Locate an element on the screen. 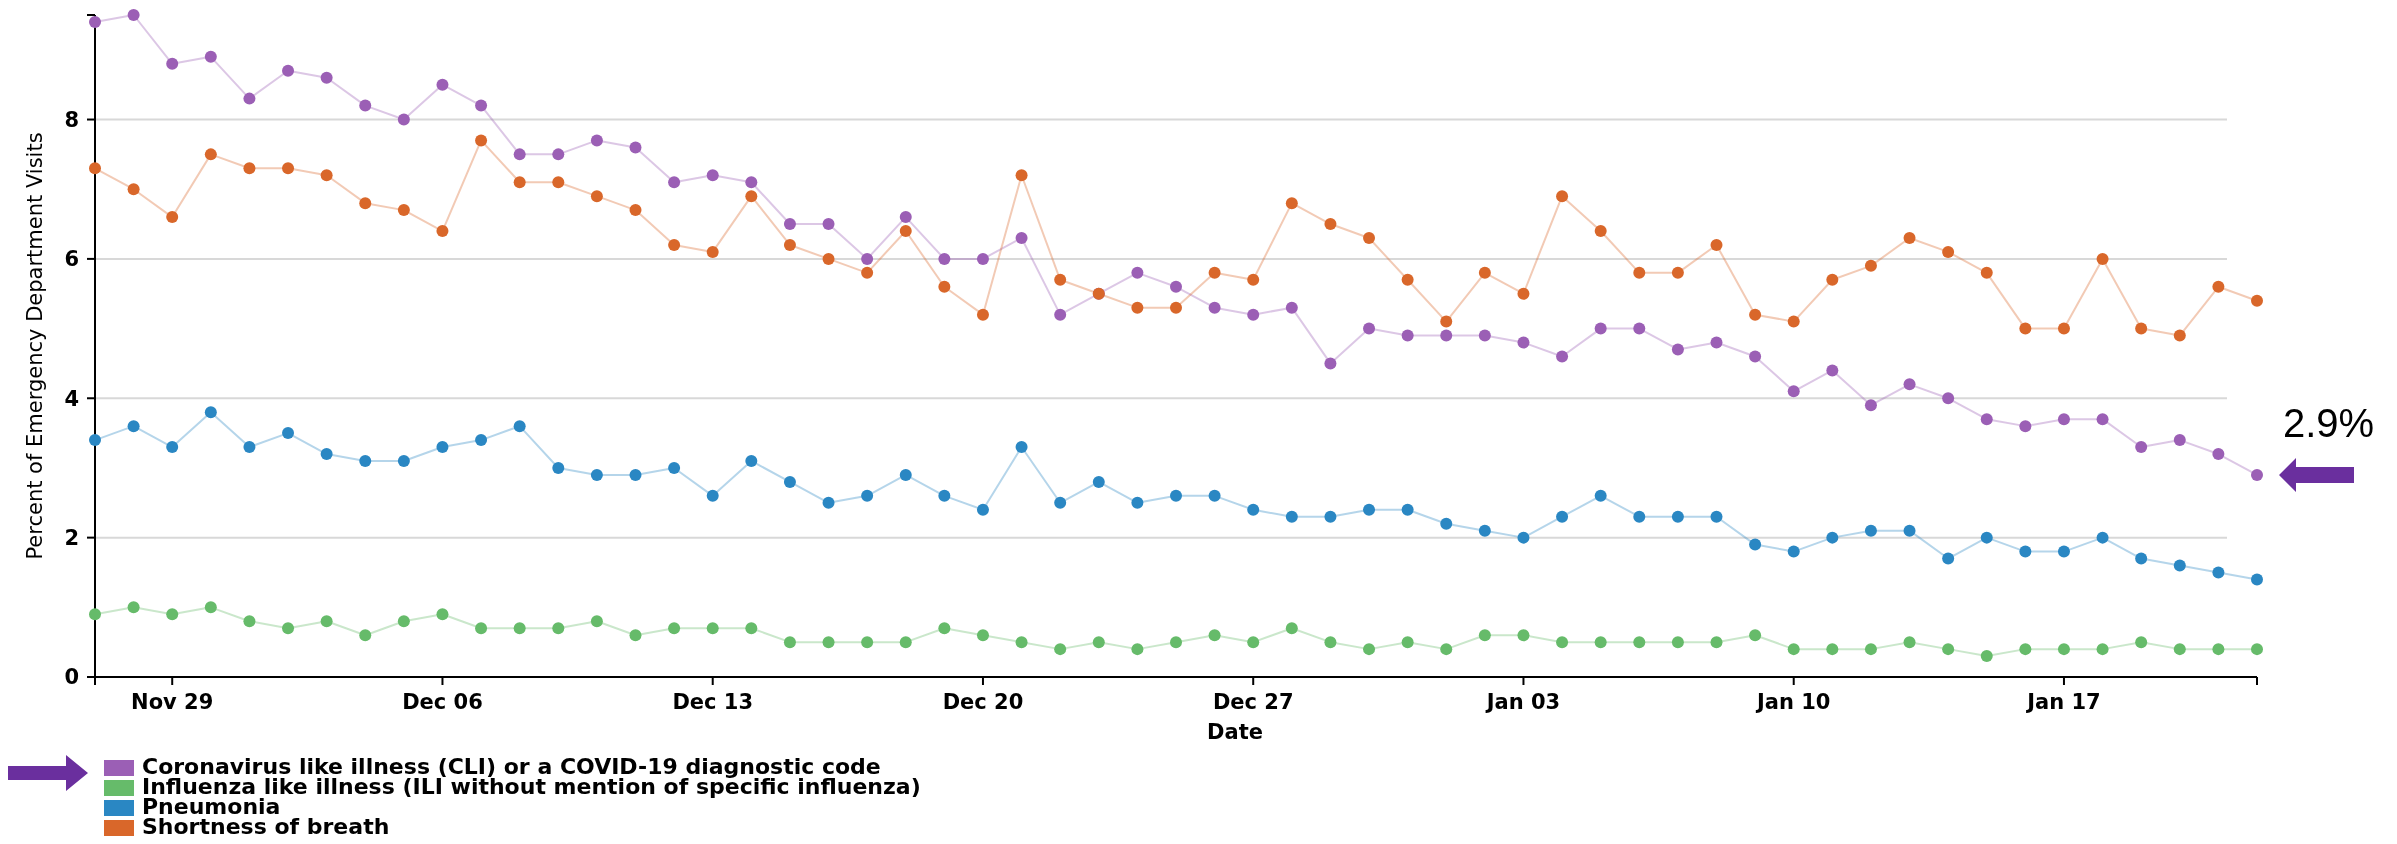 The width and height of the screenshot is (2397, 844). y-tick-label: 4 is located at coordinates (71, 398).